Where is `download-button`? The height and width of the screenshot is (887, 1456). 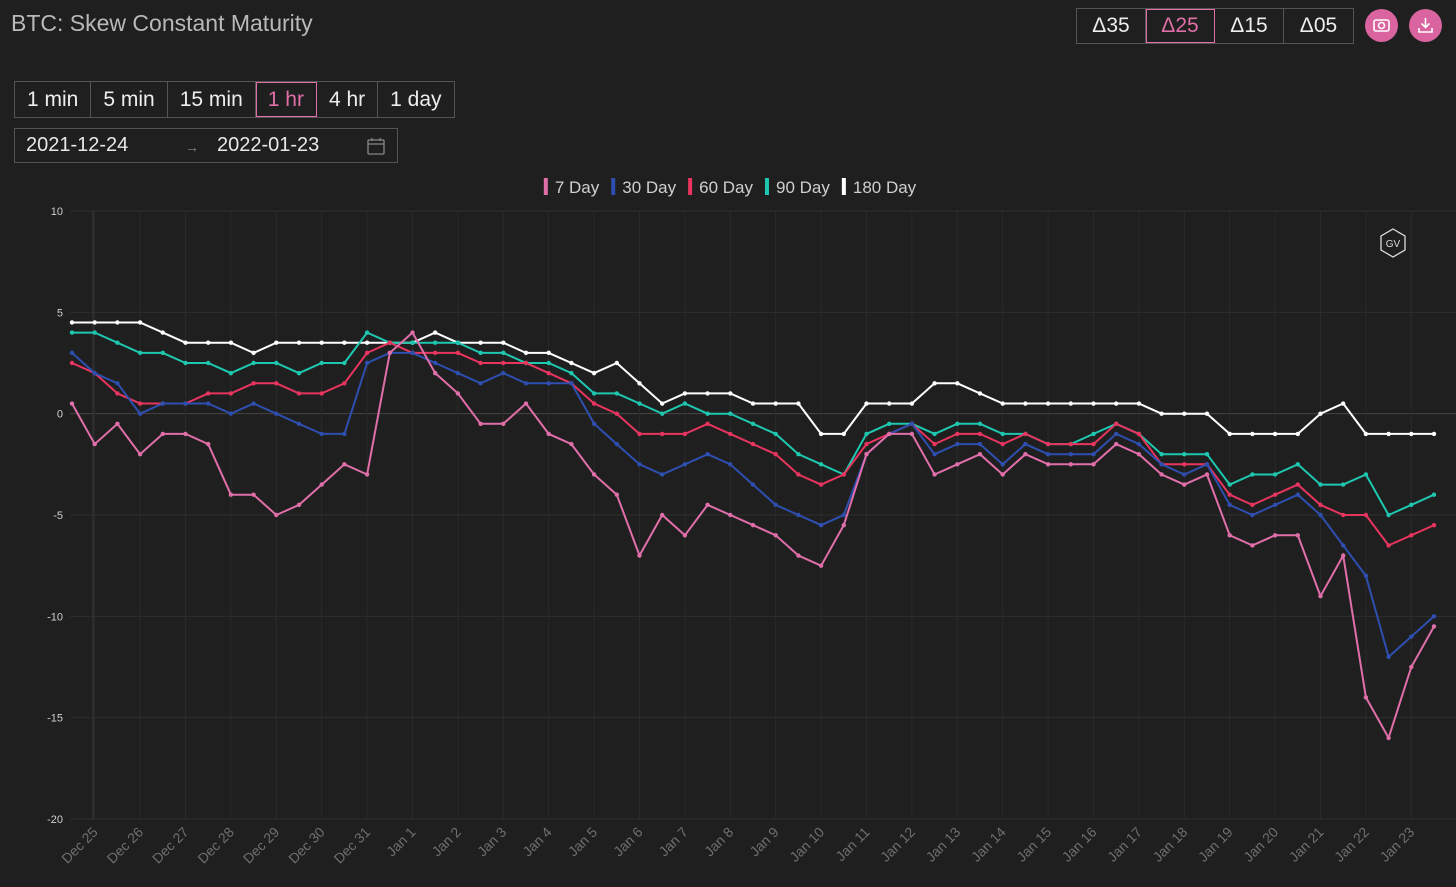
download-button is located at coordinates (1425, 25).